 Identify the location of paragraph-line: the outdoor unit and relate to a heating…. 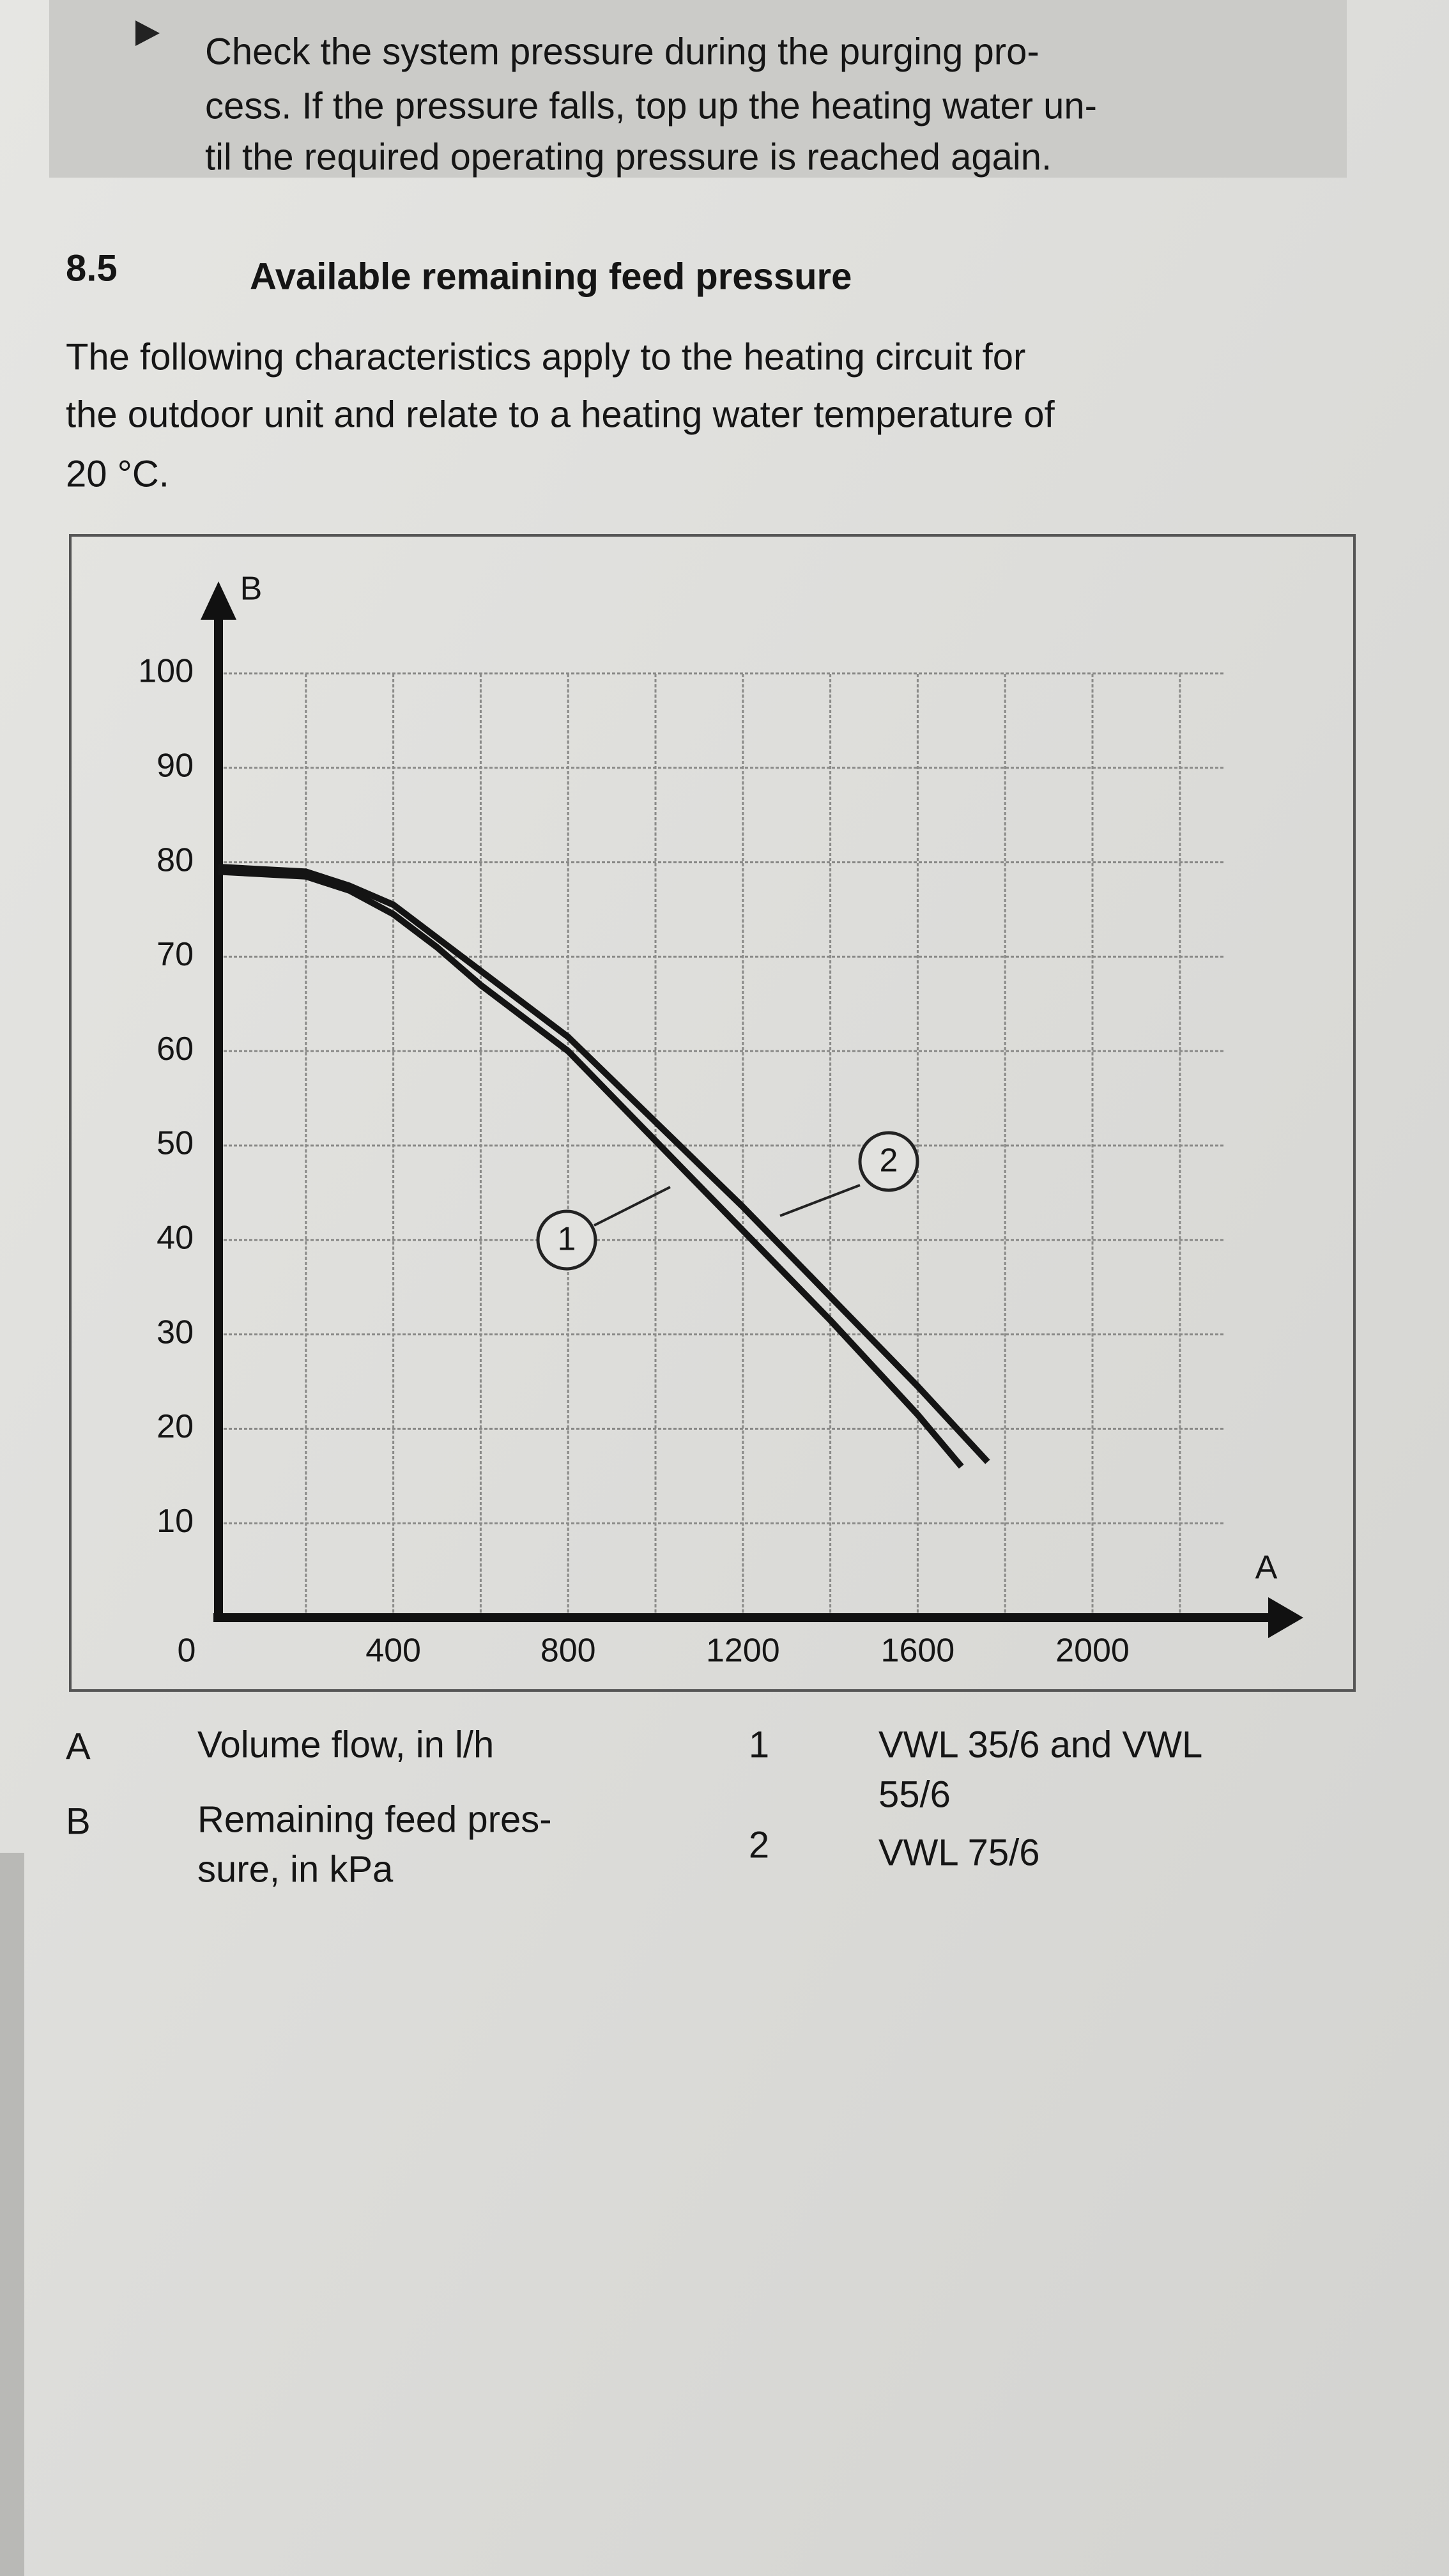
(560, 414).